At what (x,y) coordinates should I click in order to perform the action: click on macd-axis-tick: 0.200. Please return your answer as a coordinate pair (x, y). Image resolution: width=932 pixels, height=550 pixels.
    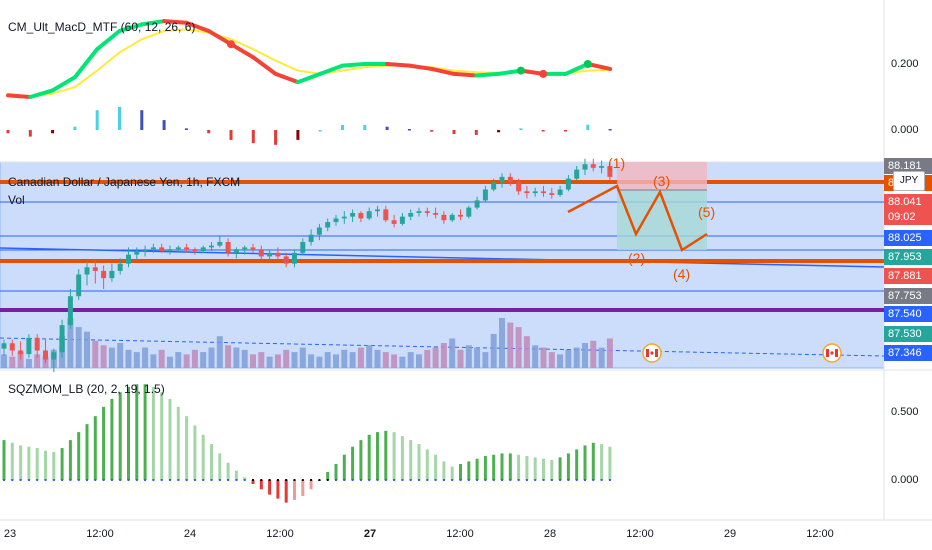
    Looking at the image, I should click on (905, 64).